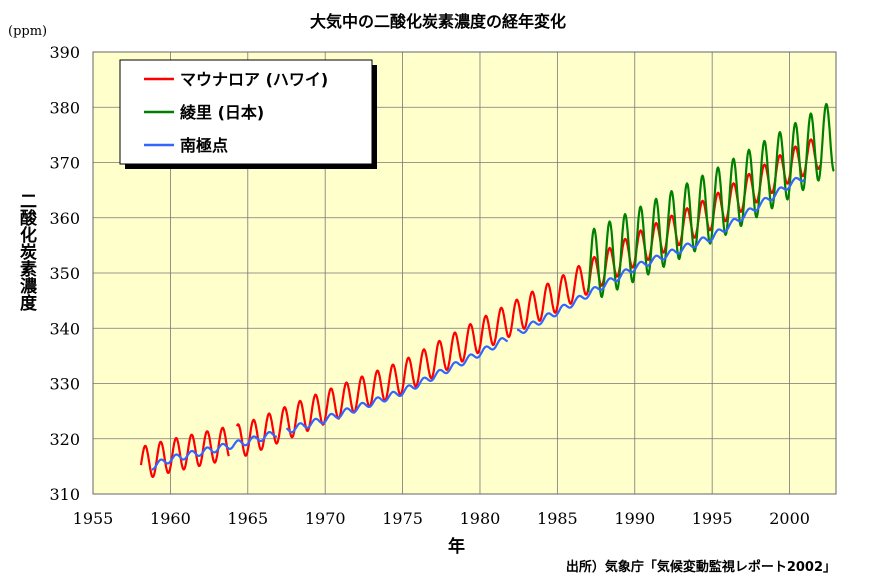 The height and width of the screenshot is (581, 876). What do you see at coordinates (64, 273) in the screenshot?
I see `y-tick-label: 350` at bounding box center [64, 273].